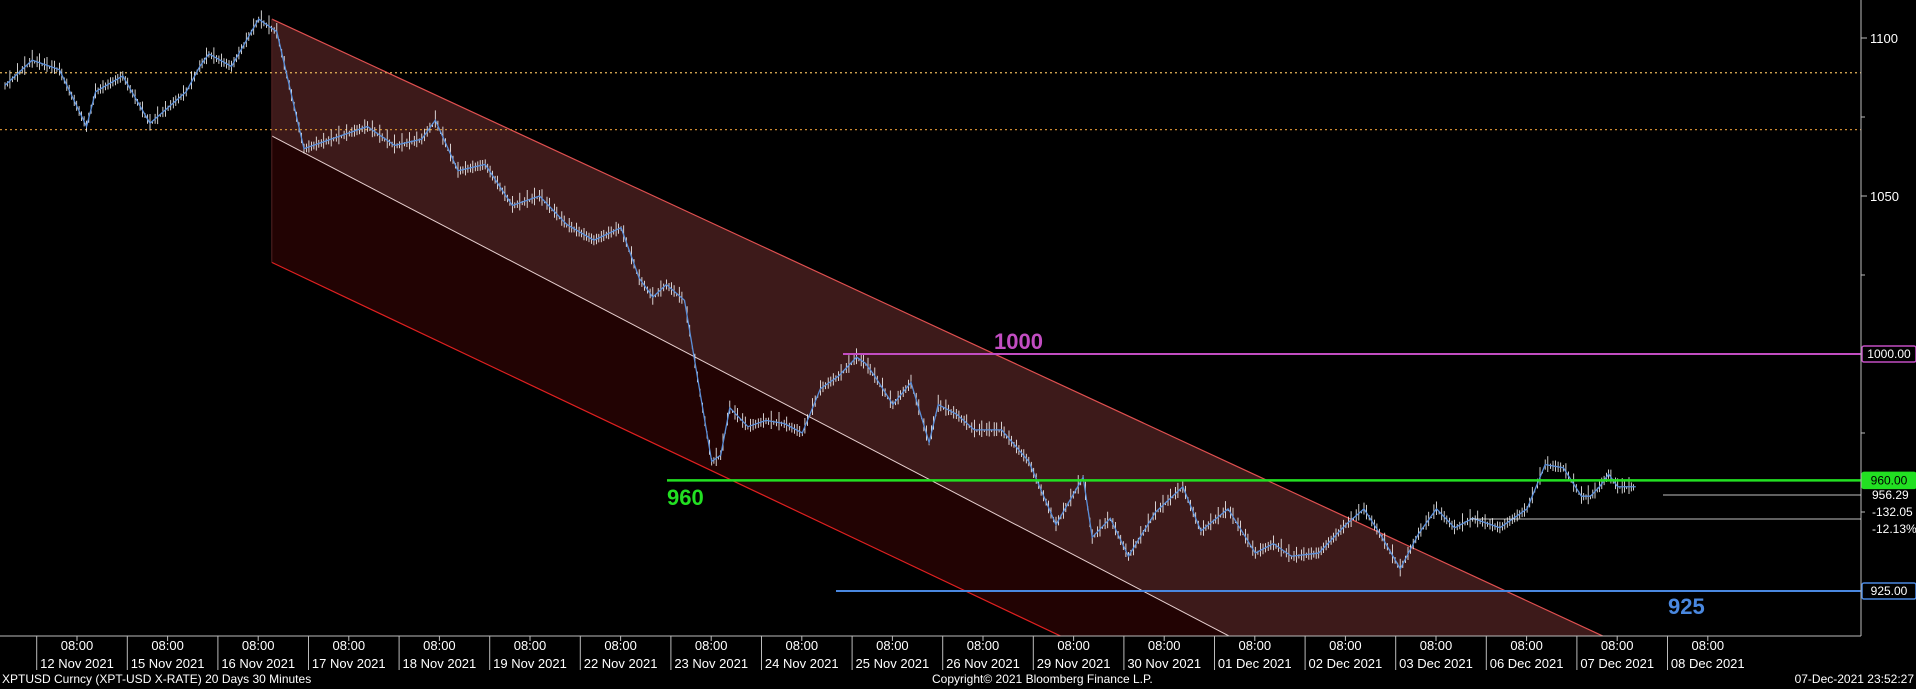 The width and height of the screenshot is (1916, 689). I want to click on level-tag-960: 960.00, so click(1888, 480).